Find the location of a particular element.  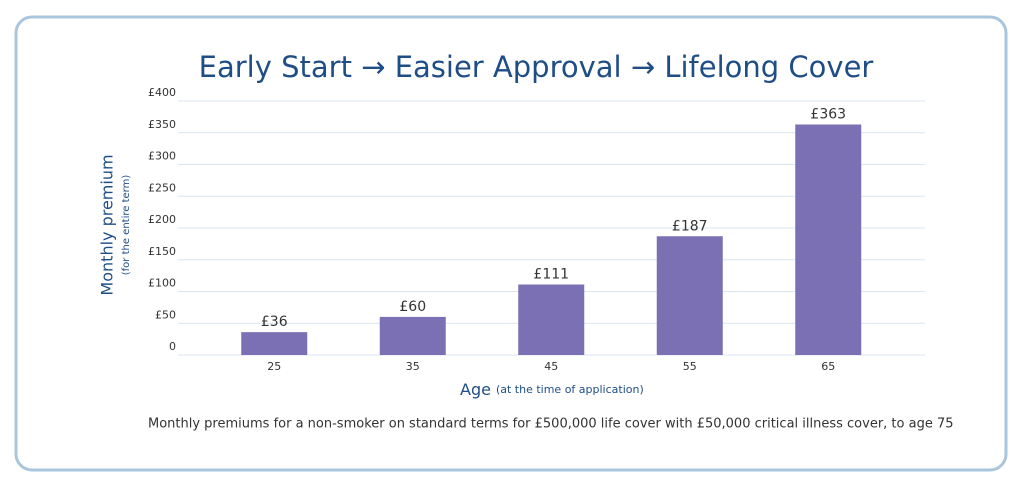

y-axis-label: Monthly premium is located at coordinates (107, 224).